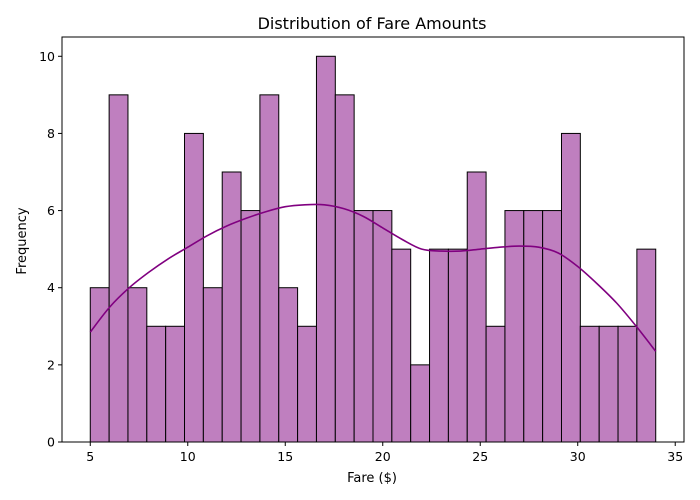 This screenshot has width=700, height=500. I want to click on y-tick-label-0: 0, so click(51, 442).